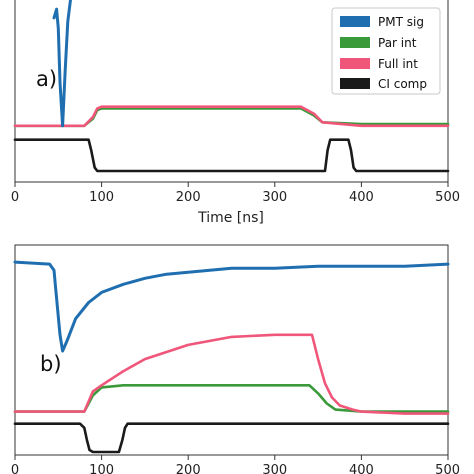  Describe the element at coordinates (101, 468) in the screenshot. I see `panel-b-x-tick-label: 100` at that location.